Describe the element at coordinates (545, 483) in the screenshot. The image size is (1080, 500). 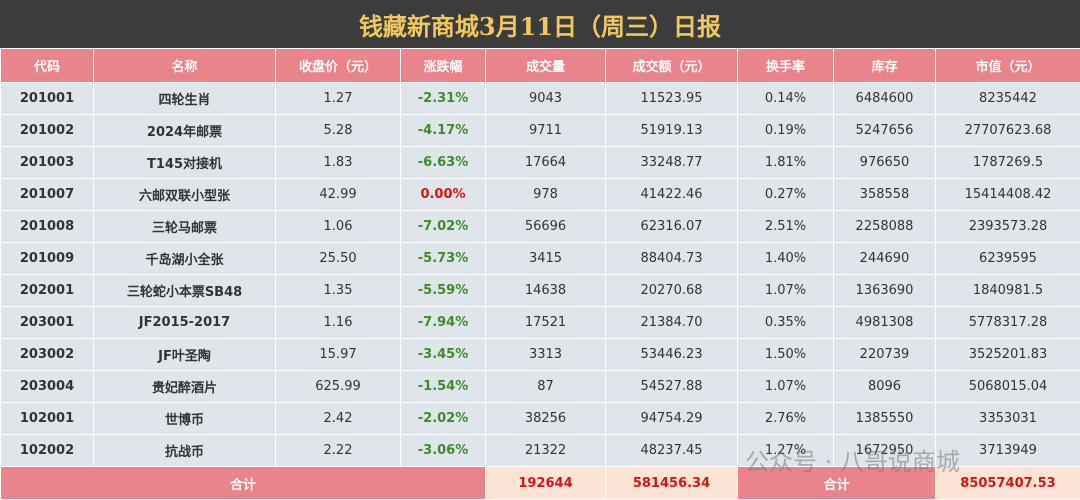
I see `footer-volume: 192644` at that location.